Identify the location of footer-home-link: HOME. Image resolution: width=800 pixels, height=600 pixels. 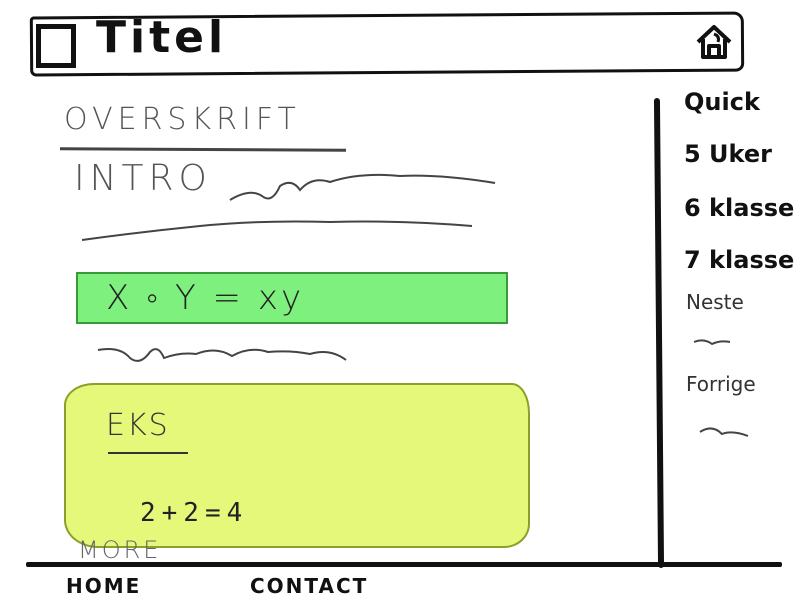
(104, 586).